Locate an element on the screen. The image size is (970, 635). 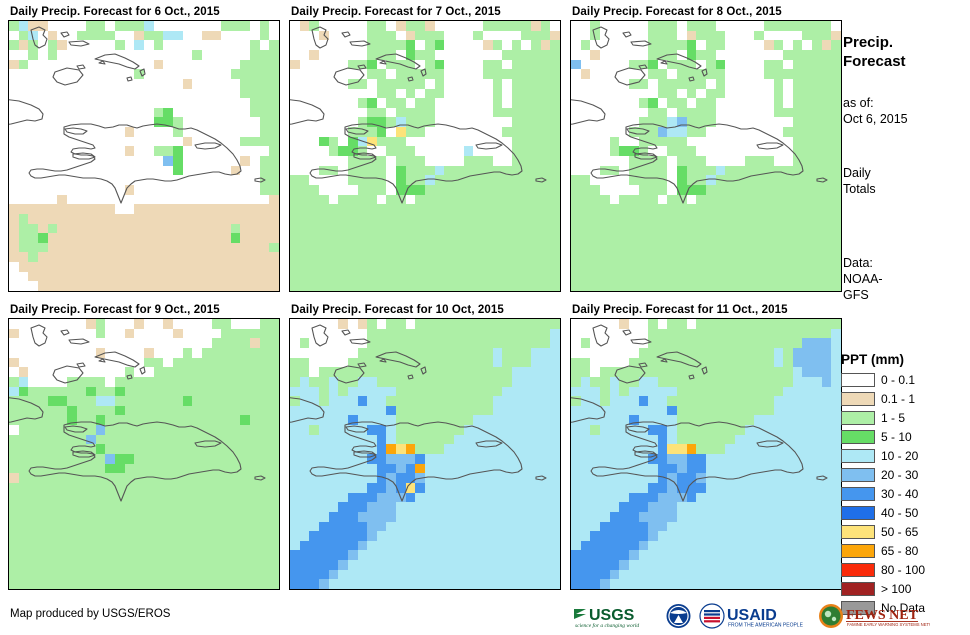
panel-6oct-title: Daily Precip. Forecast for 6 Oct., 2015 is located at coordinates (115, 12).